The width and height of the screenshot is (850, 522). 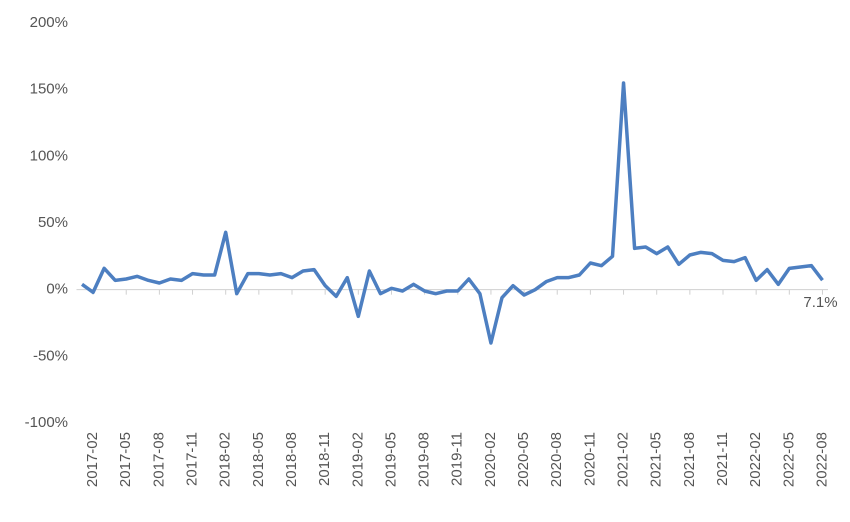 I want to click on x-tick-label: 2021-02, so click(x=623, y=459).